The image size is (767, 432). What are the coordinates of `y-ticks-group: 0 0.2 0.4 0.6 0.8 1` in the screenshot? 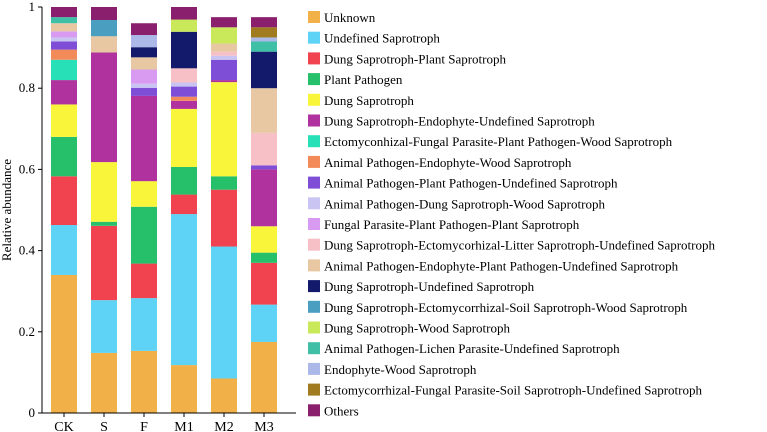 It's located at (30, 210).